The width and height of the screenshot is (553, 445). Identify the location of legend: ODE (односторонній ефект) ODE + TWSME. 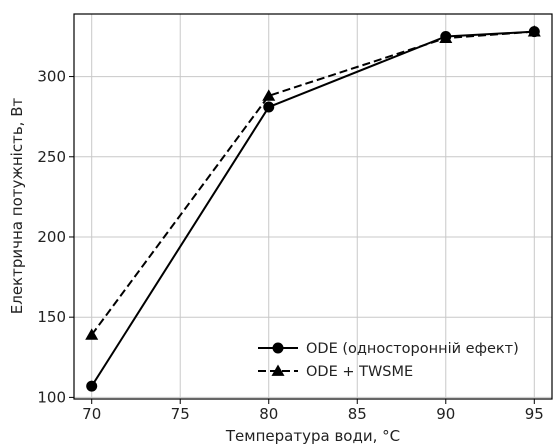
(388, 360).